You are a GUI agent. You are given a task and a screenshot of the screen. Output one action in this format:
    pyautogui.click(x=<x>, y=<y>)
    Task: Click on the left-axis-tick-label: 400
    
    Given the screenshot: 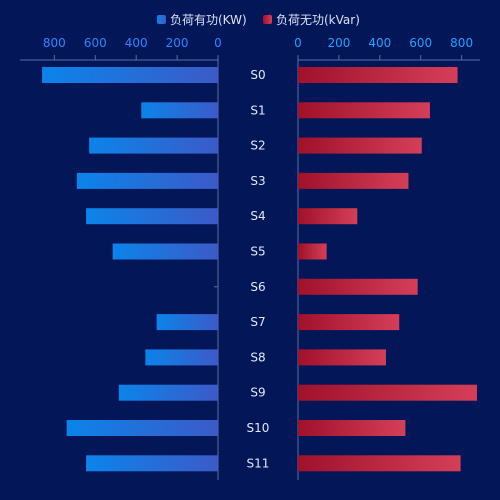 What is the action you would take?
    pyautogui.click(x=136, y=43)
    